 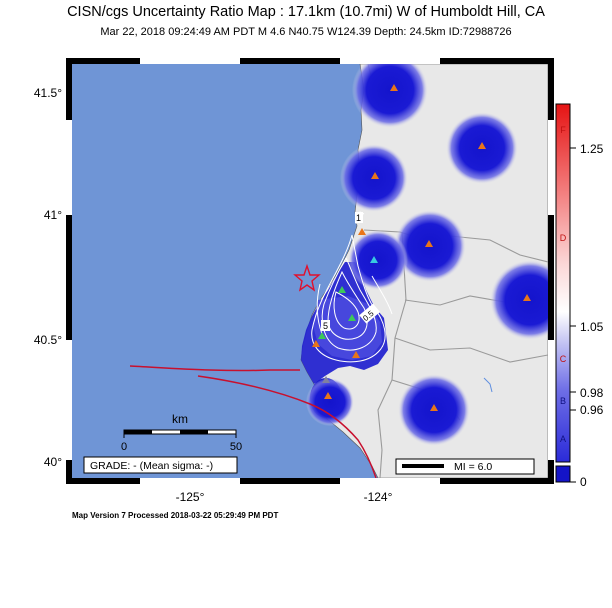 What do you see at coordinates (583, 482) in the screenshot?
I see `colorbar-value-0: 0` at bounding box center [583, 482].